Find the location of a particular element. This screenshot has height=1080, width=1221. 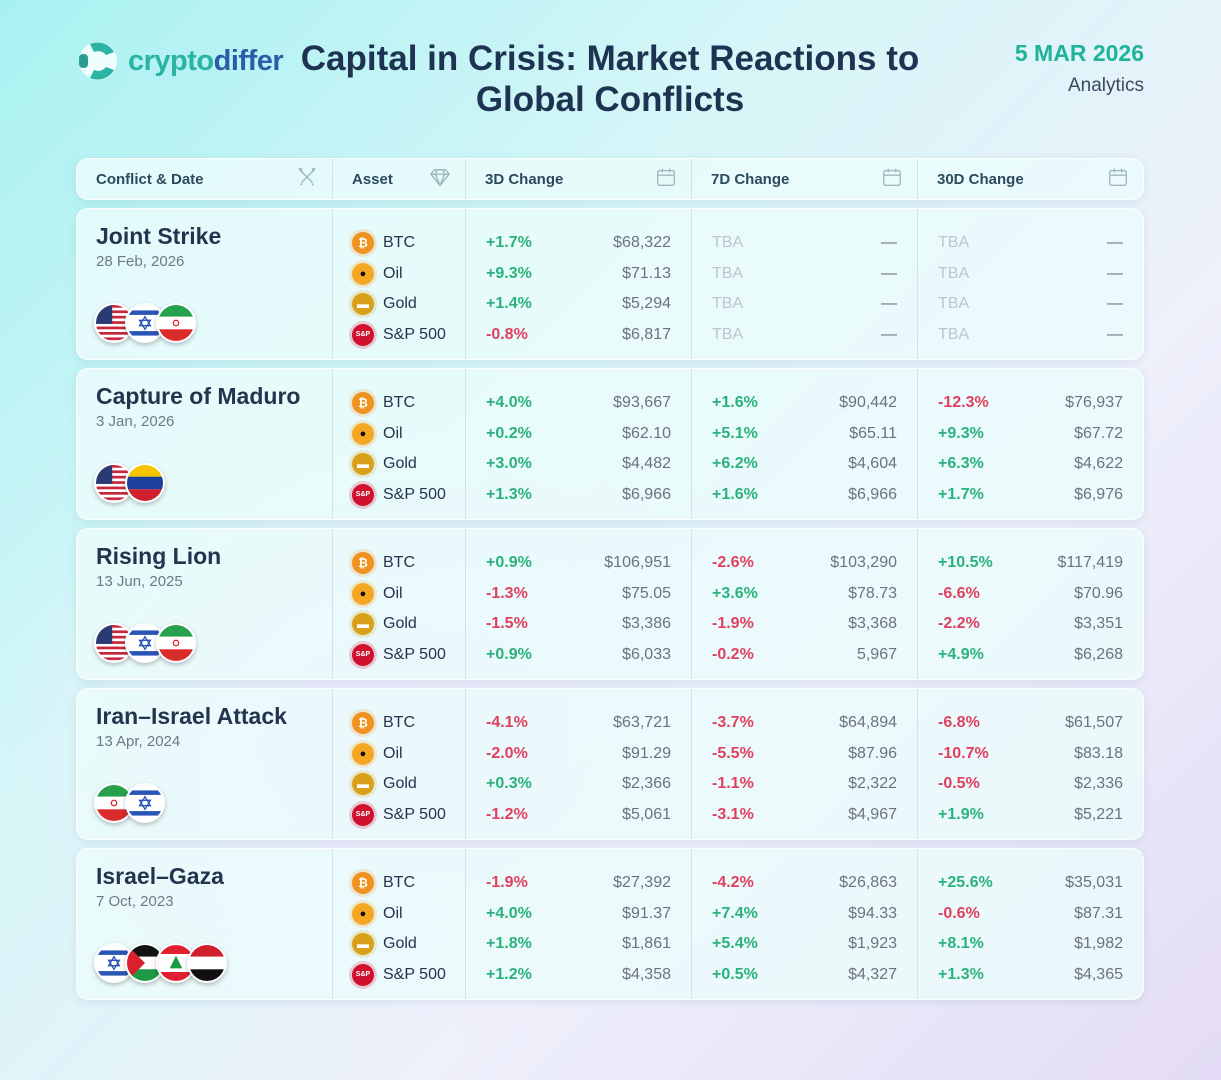

percent-change: +9.3% is located at coordinates (961, 433).